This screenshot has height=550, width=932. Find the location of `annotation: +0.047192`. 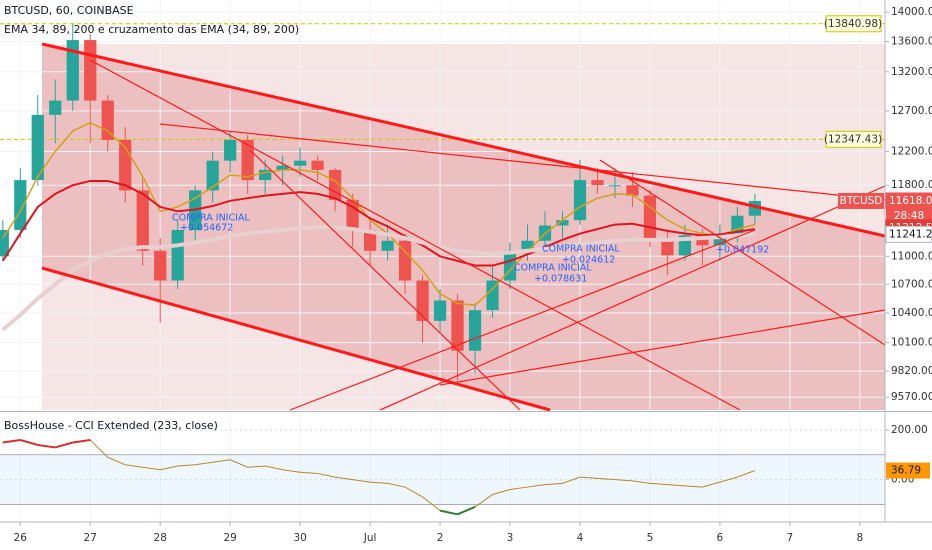

annotation: +0.047192 is located at coordinates (742, 250).